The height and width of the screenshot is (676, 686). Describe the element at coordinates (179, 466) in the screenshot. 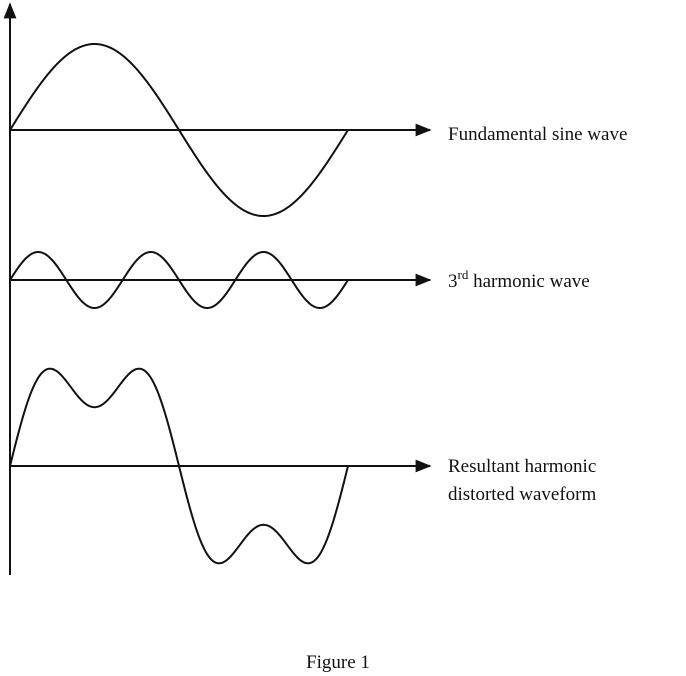

I see `resultant-wave` at that location.